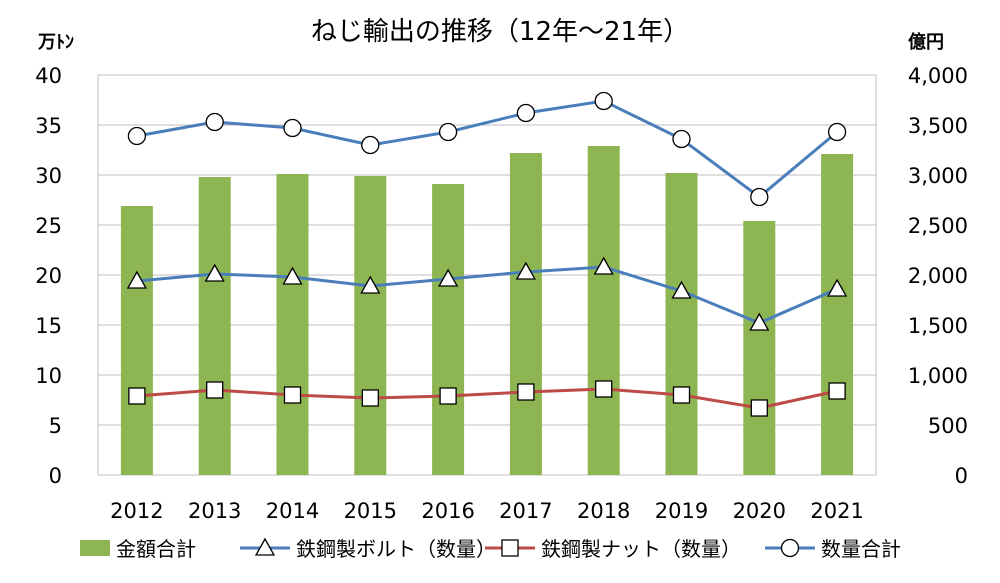 Image resolution: width=1000 pixels, height=583 pixels. Describe the element at coordinates (48, 376) in the screenshot. I see `left-tick-label: 10` at that location.